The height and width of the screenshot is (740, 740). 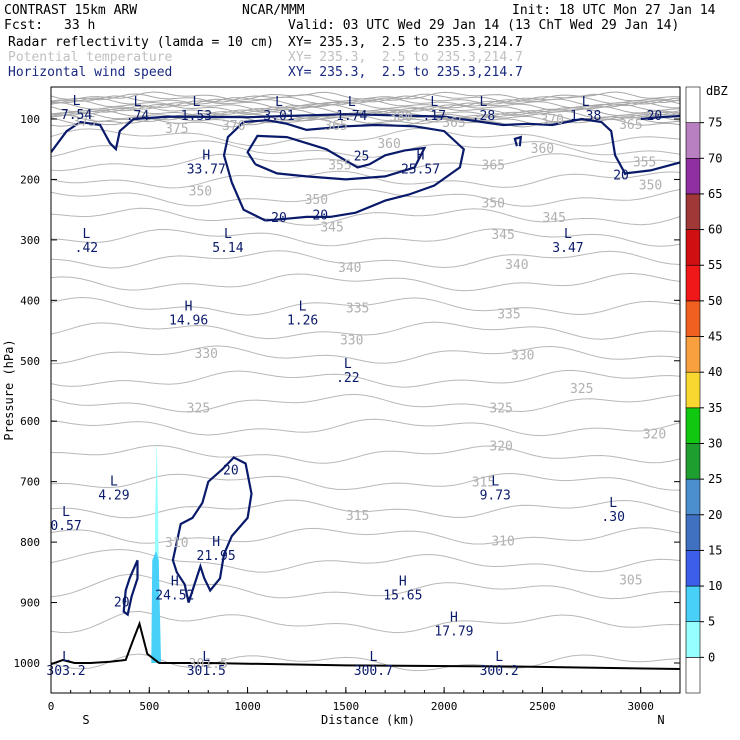 What do you see at coordinates (715, 443) in the screenshot?
I see `colorbar-label: 30` at bounding box center [715, 443].